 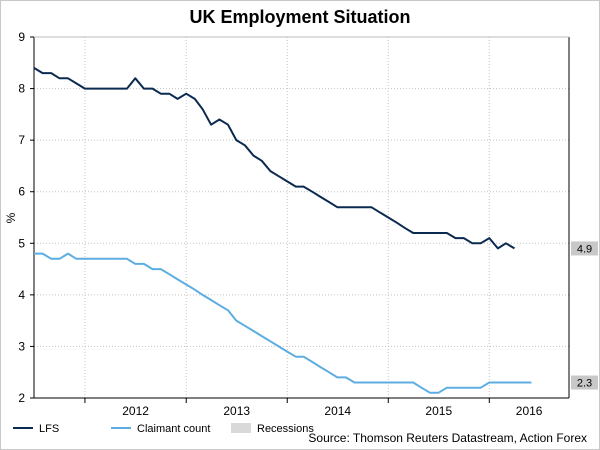 I want to click on end-value-label: 4.9, so click(x=584, y=249).